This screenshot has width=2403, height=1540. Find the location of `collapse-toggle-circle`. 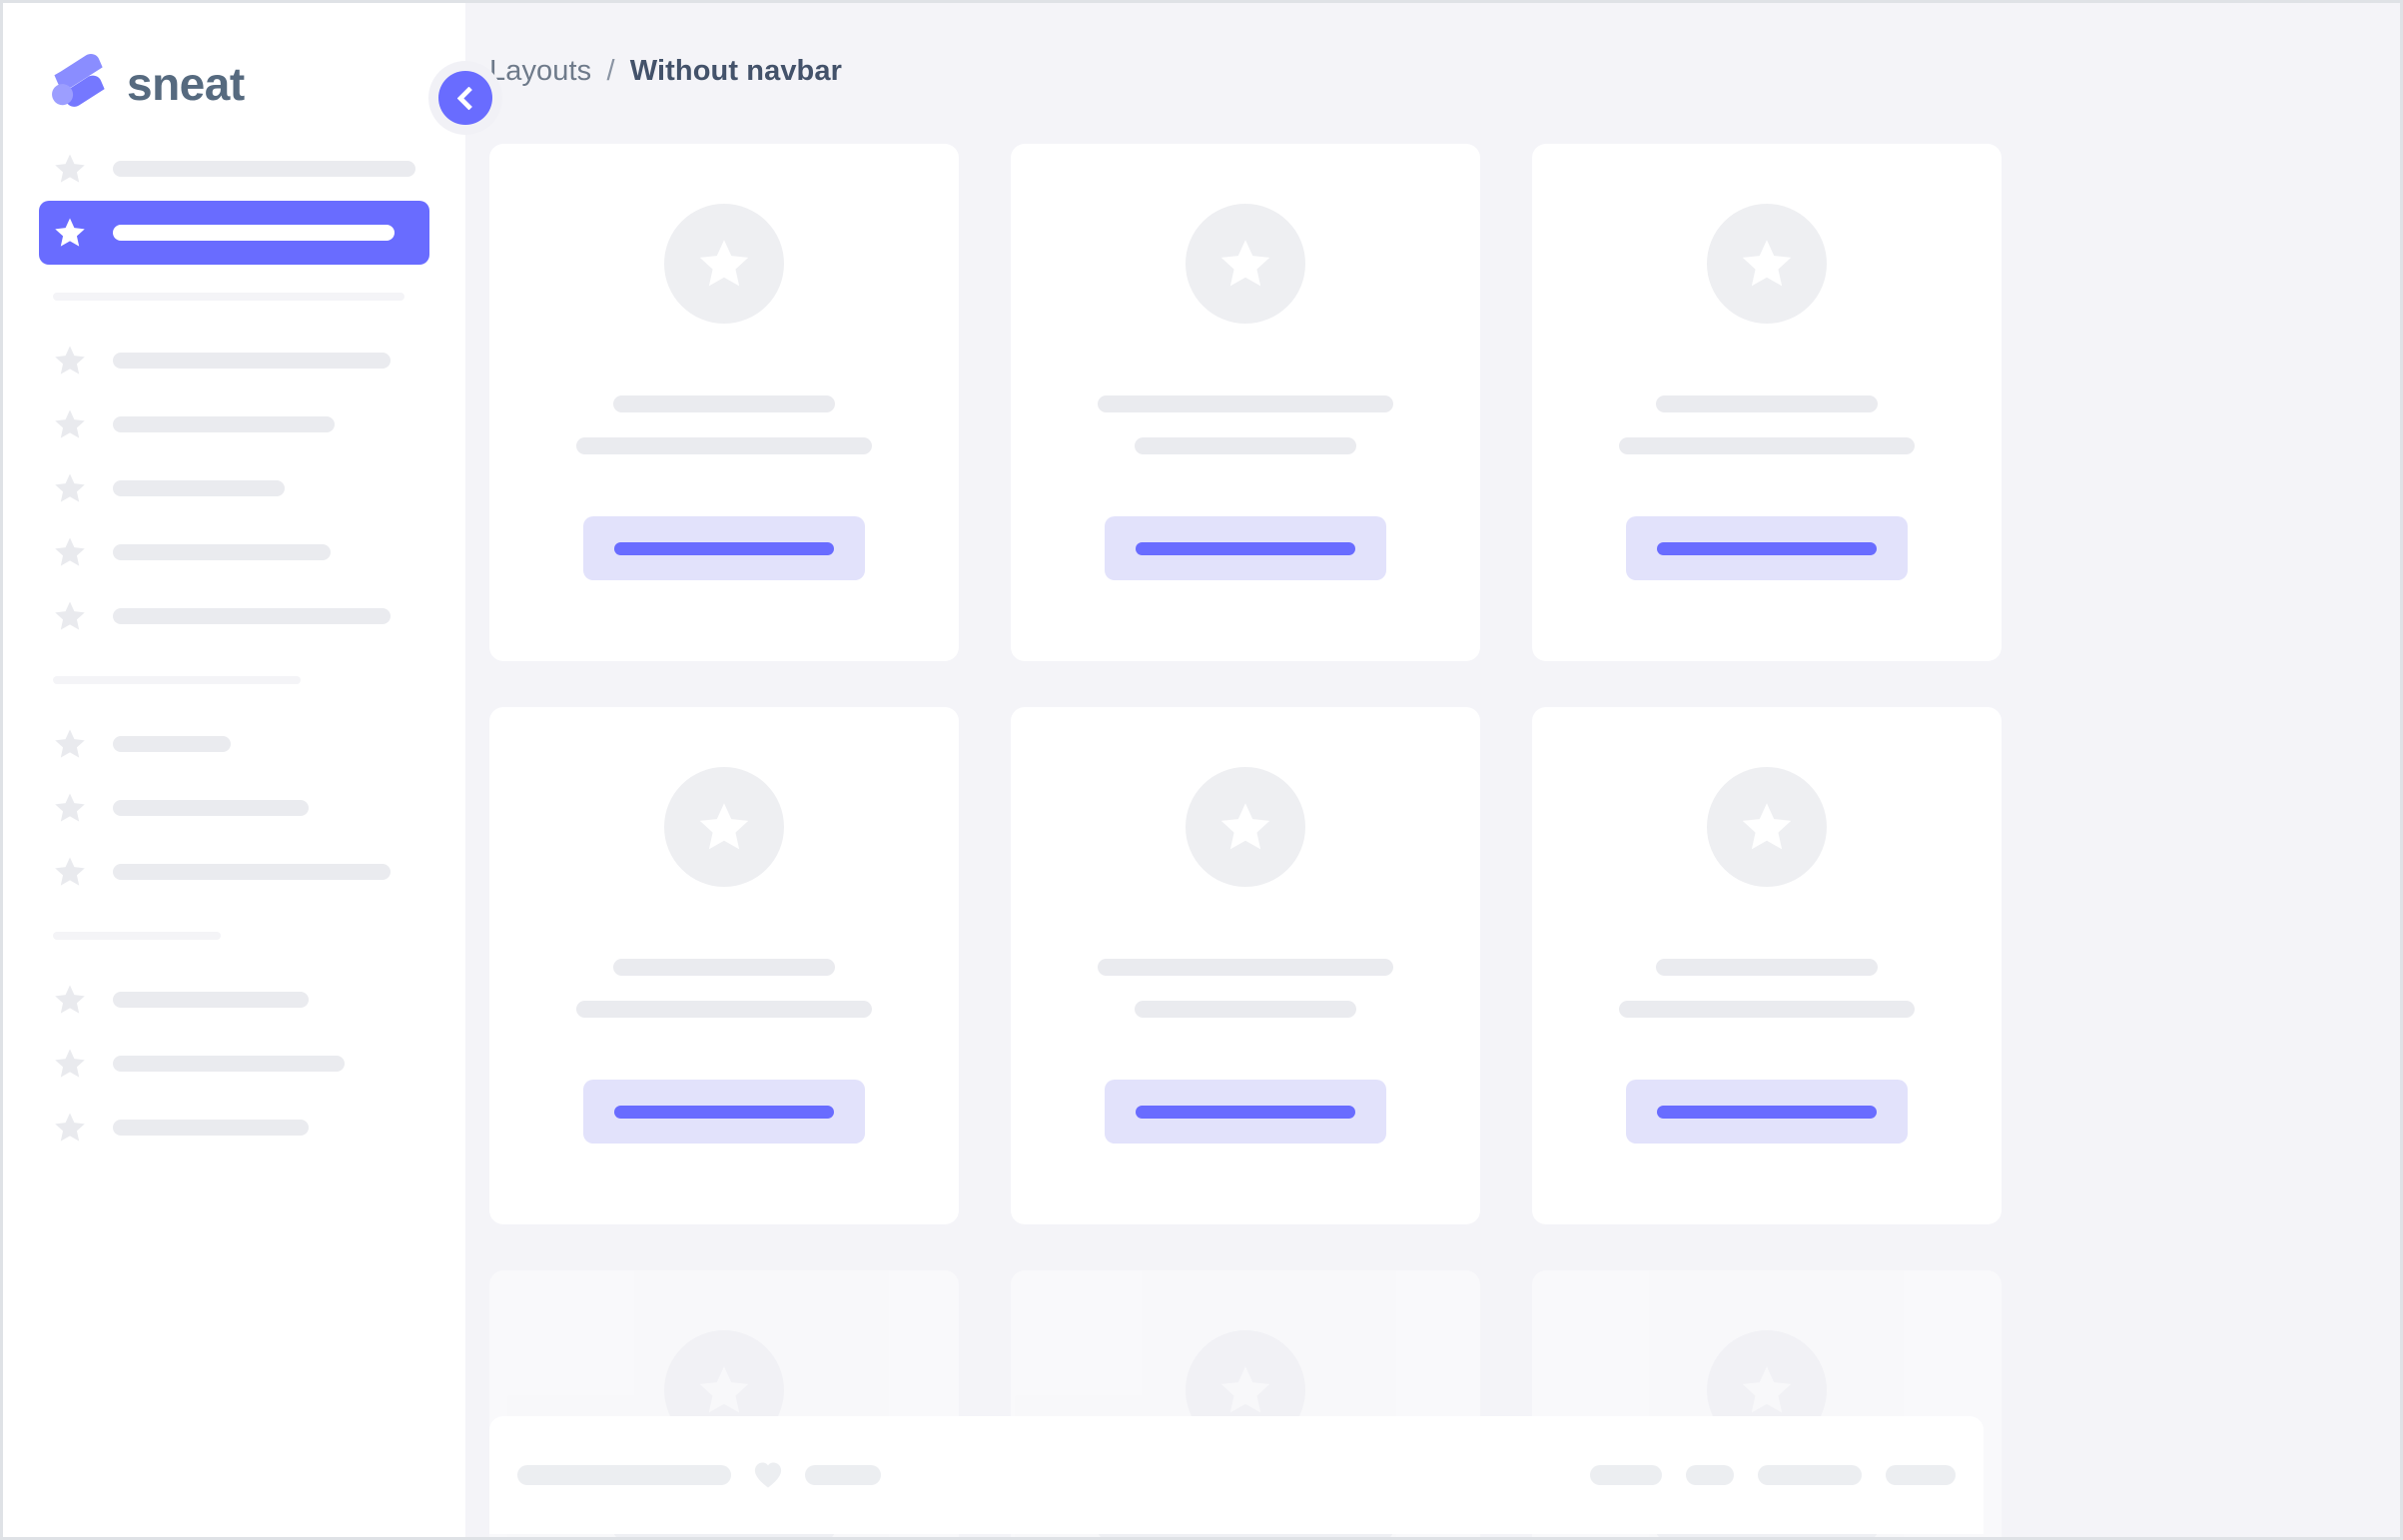

collapse-toggle-circle is located at coordinates (465, 98).